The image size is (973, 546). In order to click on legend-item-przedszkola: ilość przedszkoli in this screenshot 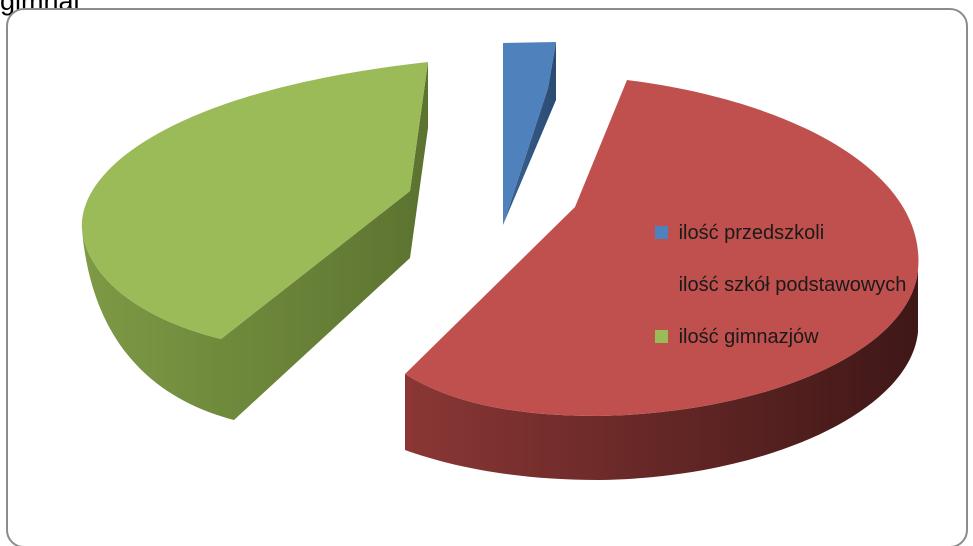, I will do `click(811, 244)`.